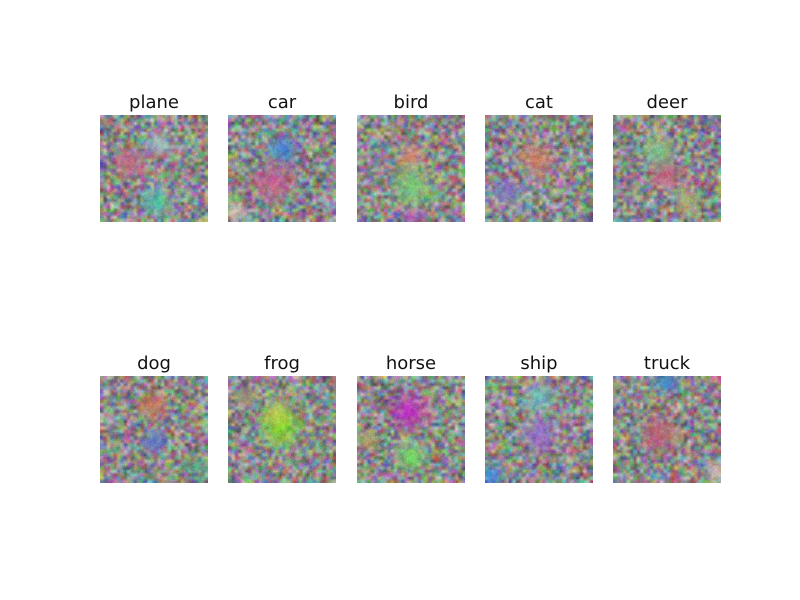 The image size is (800, 600). What do you see at coordinates (282, 102) in the screenshot?
I see `panel-title: car` at bounding box center [282, 102].